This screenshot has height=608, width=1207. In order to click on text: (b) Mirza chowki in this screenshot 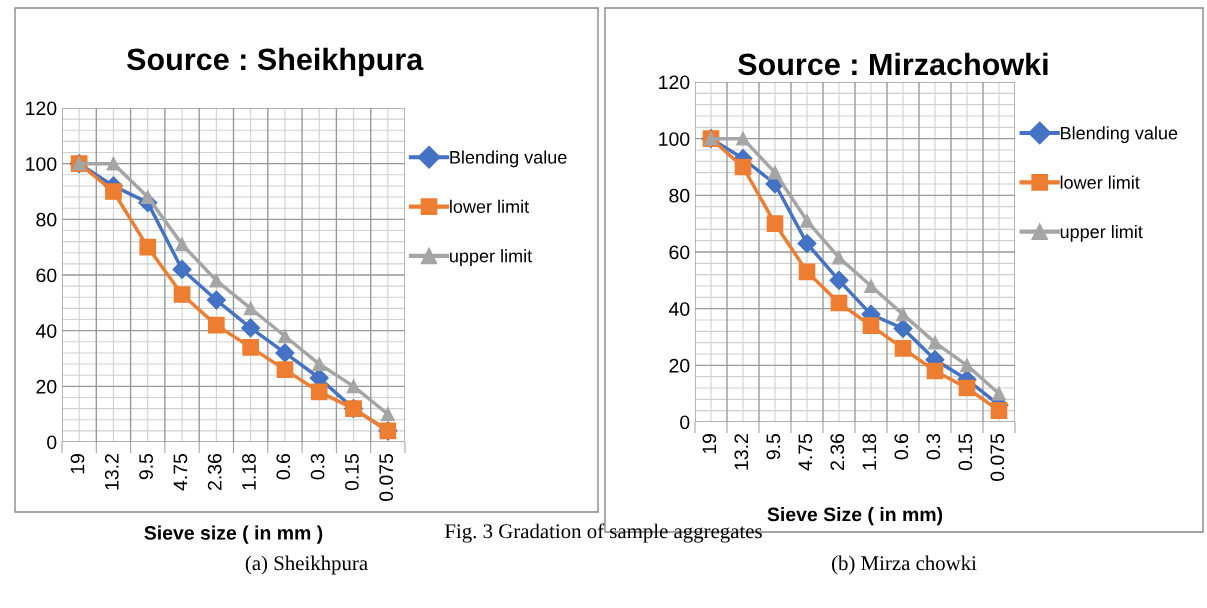, I will do `click(904, 565)`.